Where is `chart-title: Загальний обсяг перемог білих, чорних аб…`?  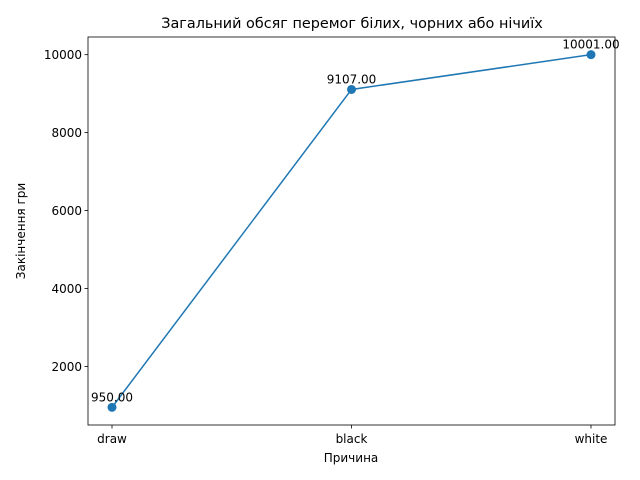
chart-title: Загальний обсяг перемог білих, чорних аб… is located at coordinates (352, 24).